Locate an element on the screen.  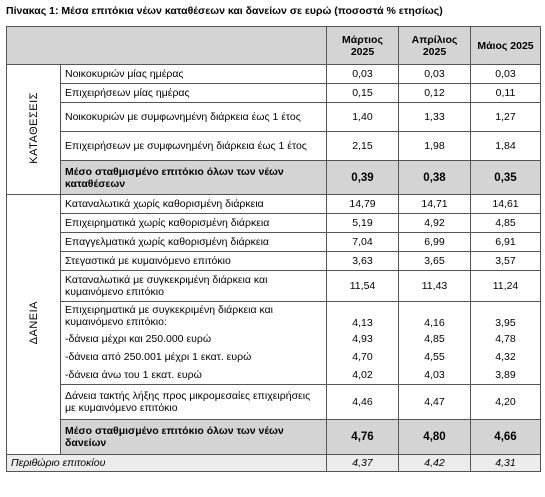
row-value: 0,11 is located at coordinates (505, 93).